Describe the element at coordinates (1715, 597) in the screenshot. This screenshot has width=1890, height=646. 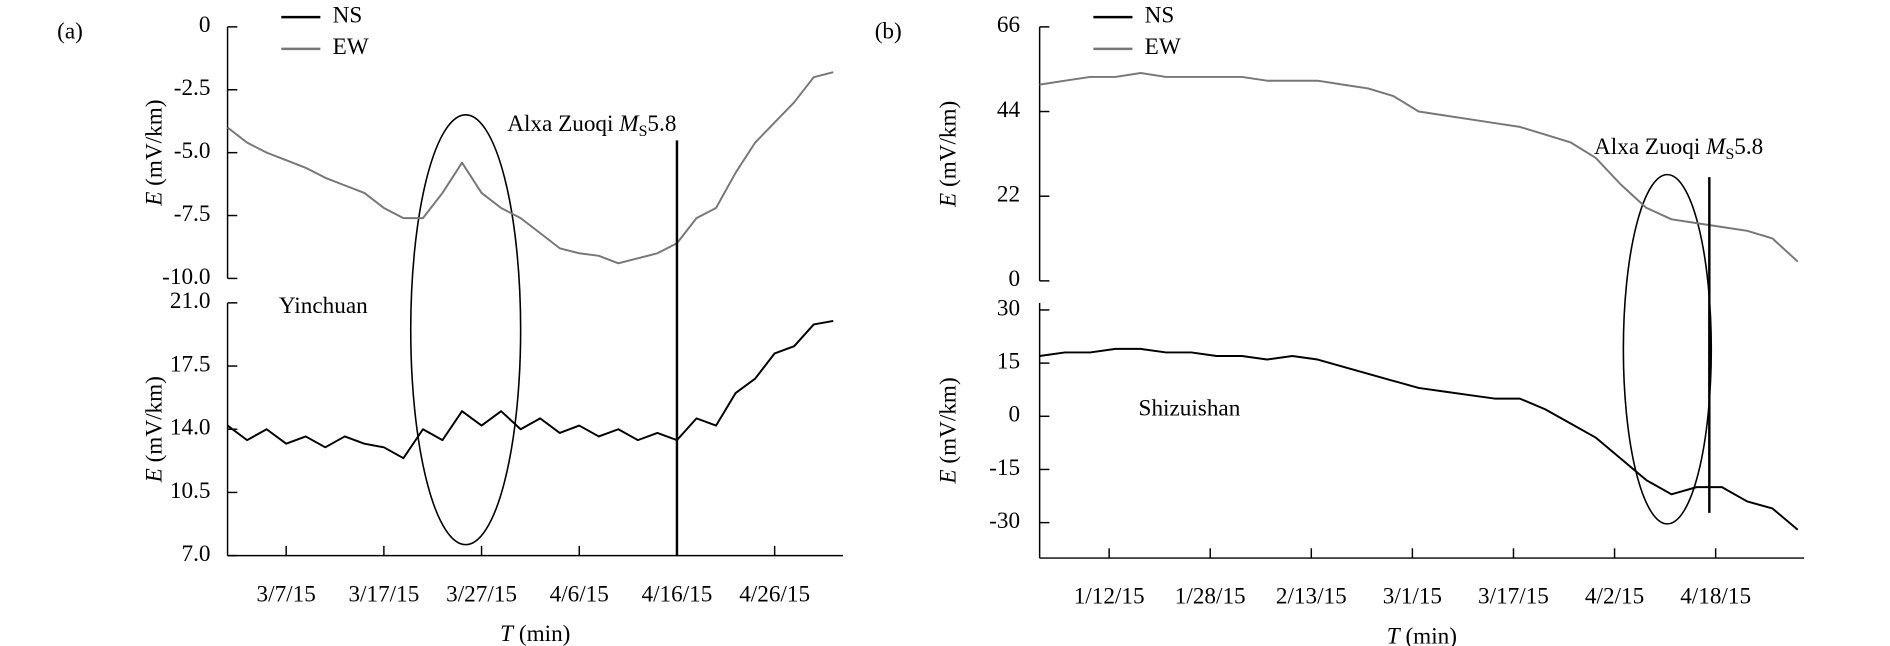
I see `x-tick-label: 4/18/15` at that location.